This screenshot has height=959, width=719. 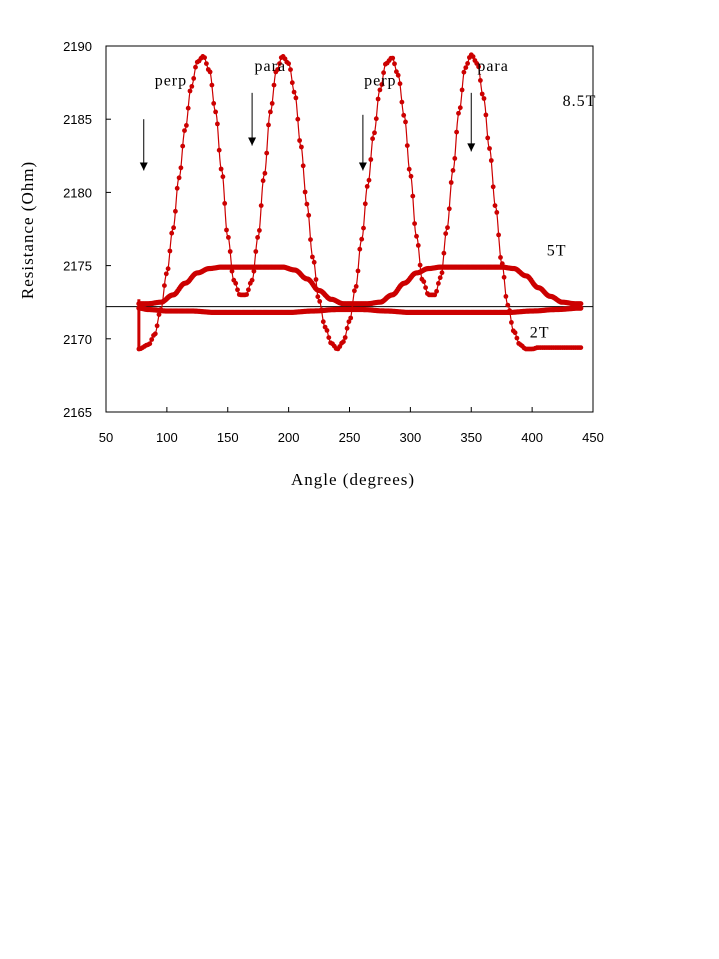 I want to click on annotation-label: 5T, so click(x=557, y=250).